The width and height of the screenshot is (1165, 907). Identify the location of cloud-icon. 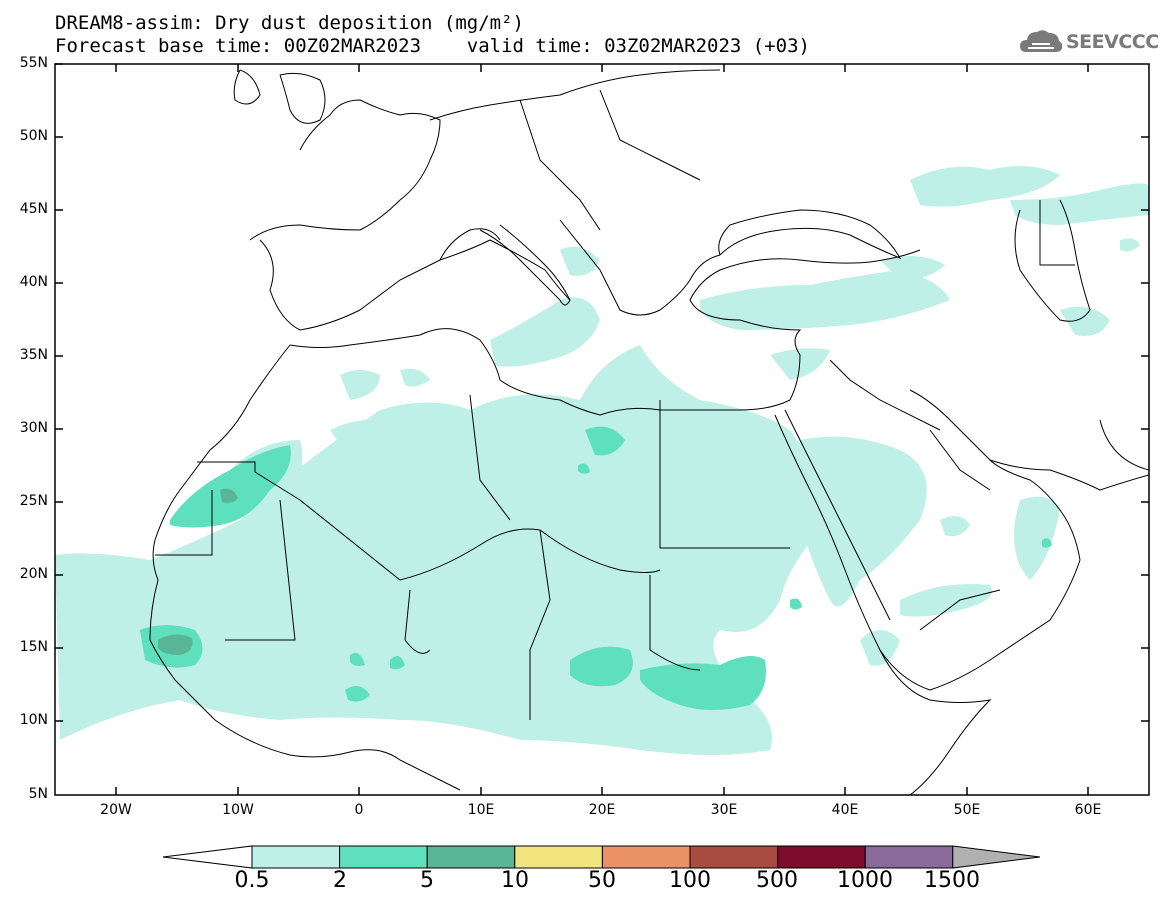
(1041, 42).